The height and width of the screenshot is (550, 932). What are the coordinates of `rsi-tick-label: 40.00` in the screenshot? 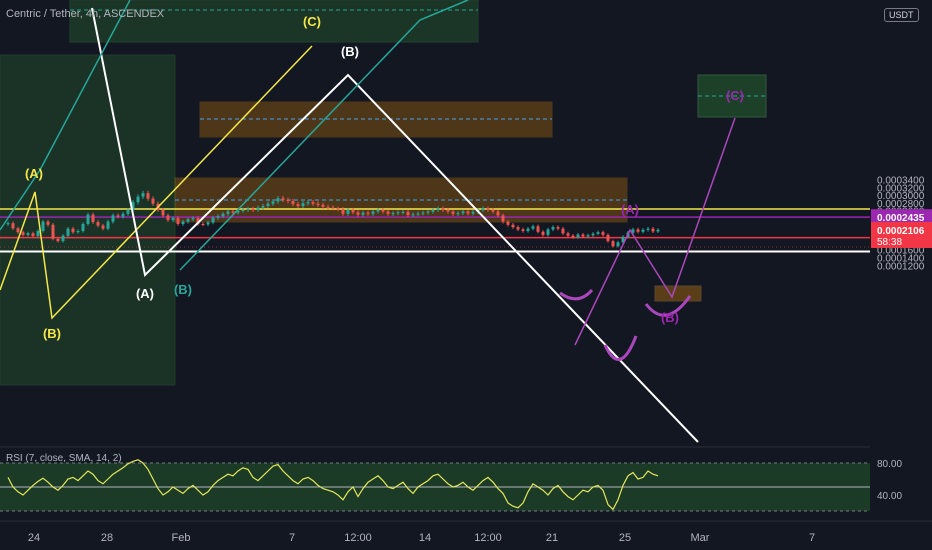 It's located at (889, 496).